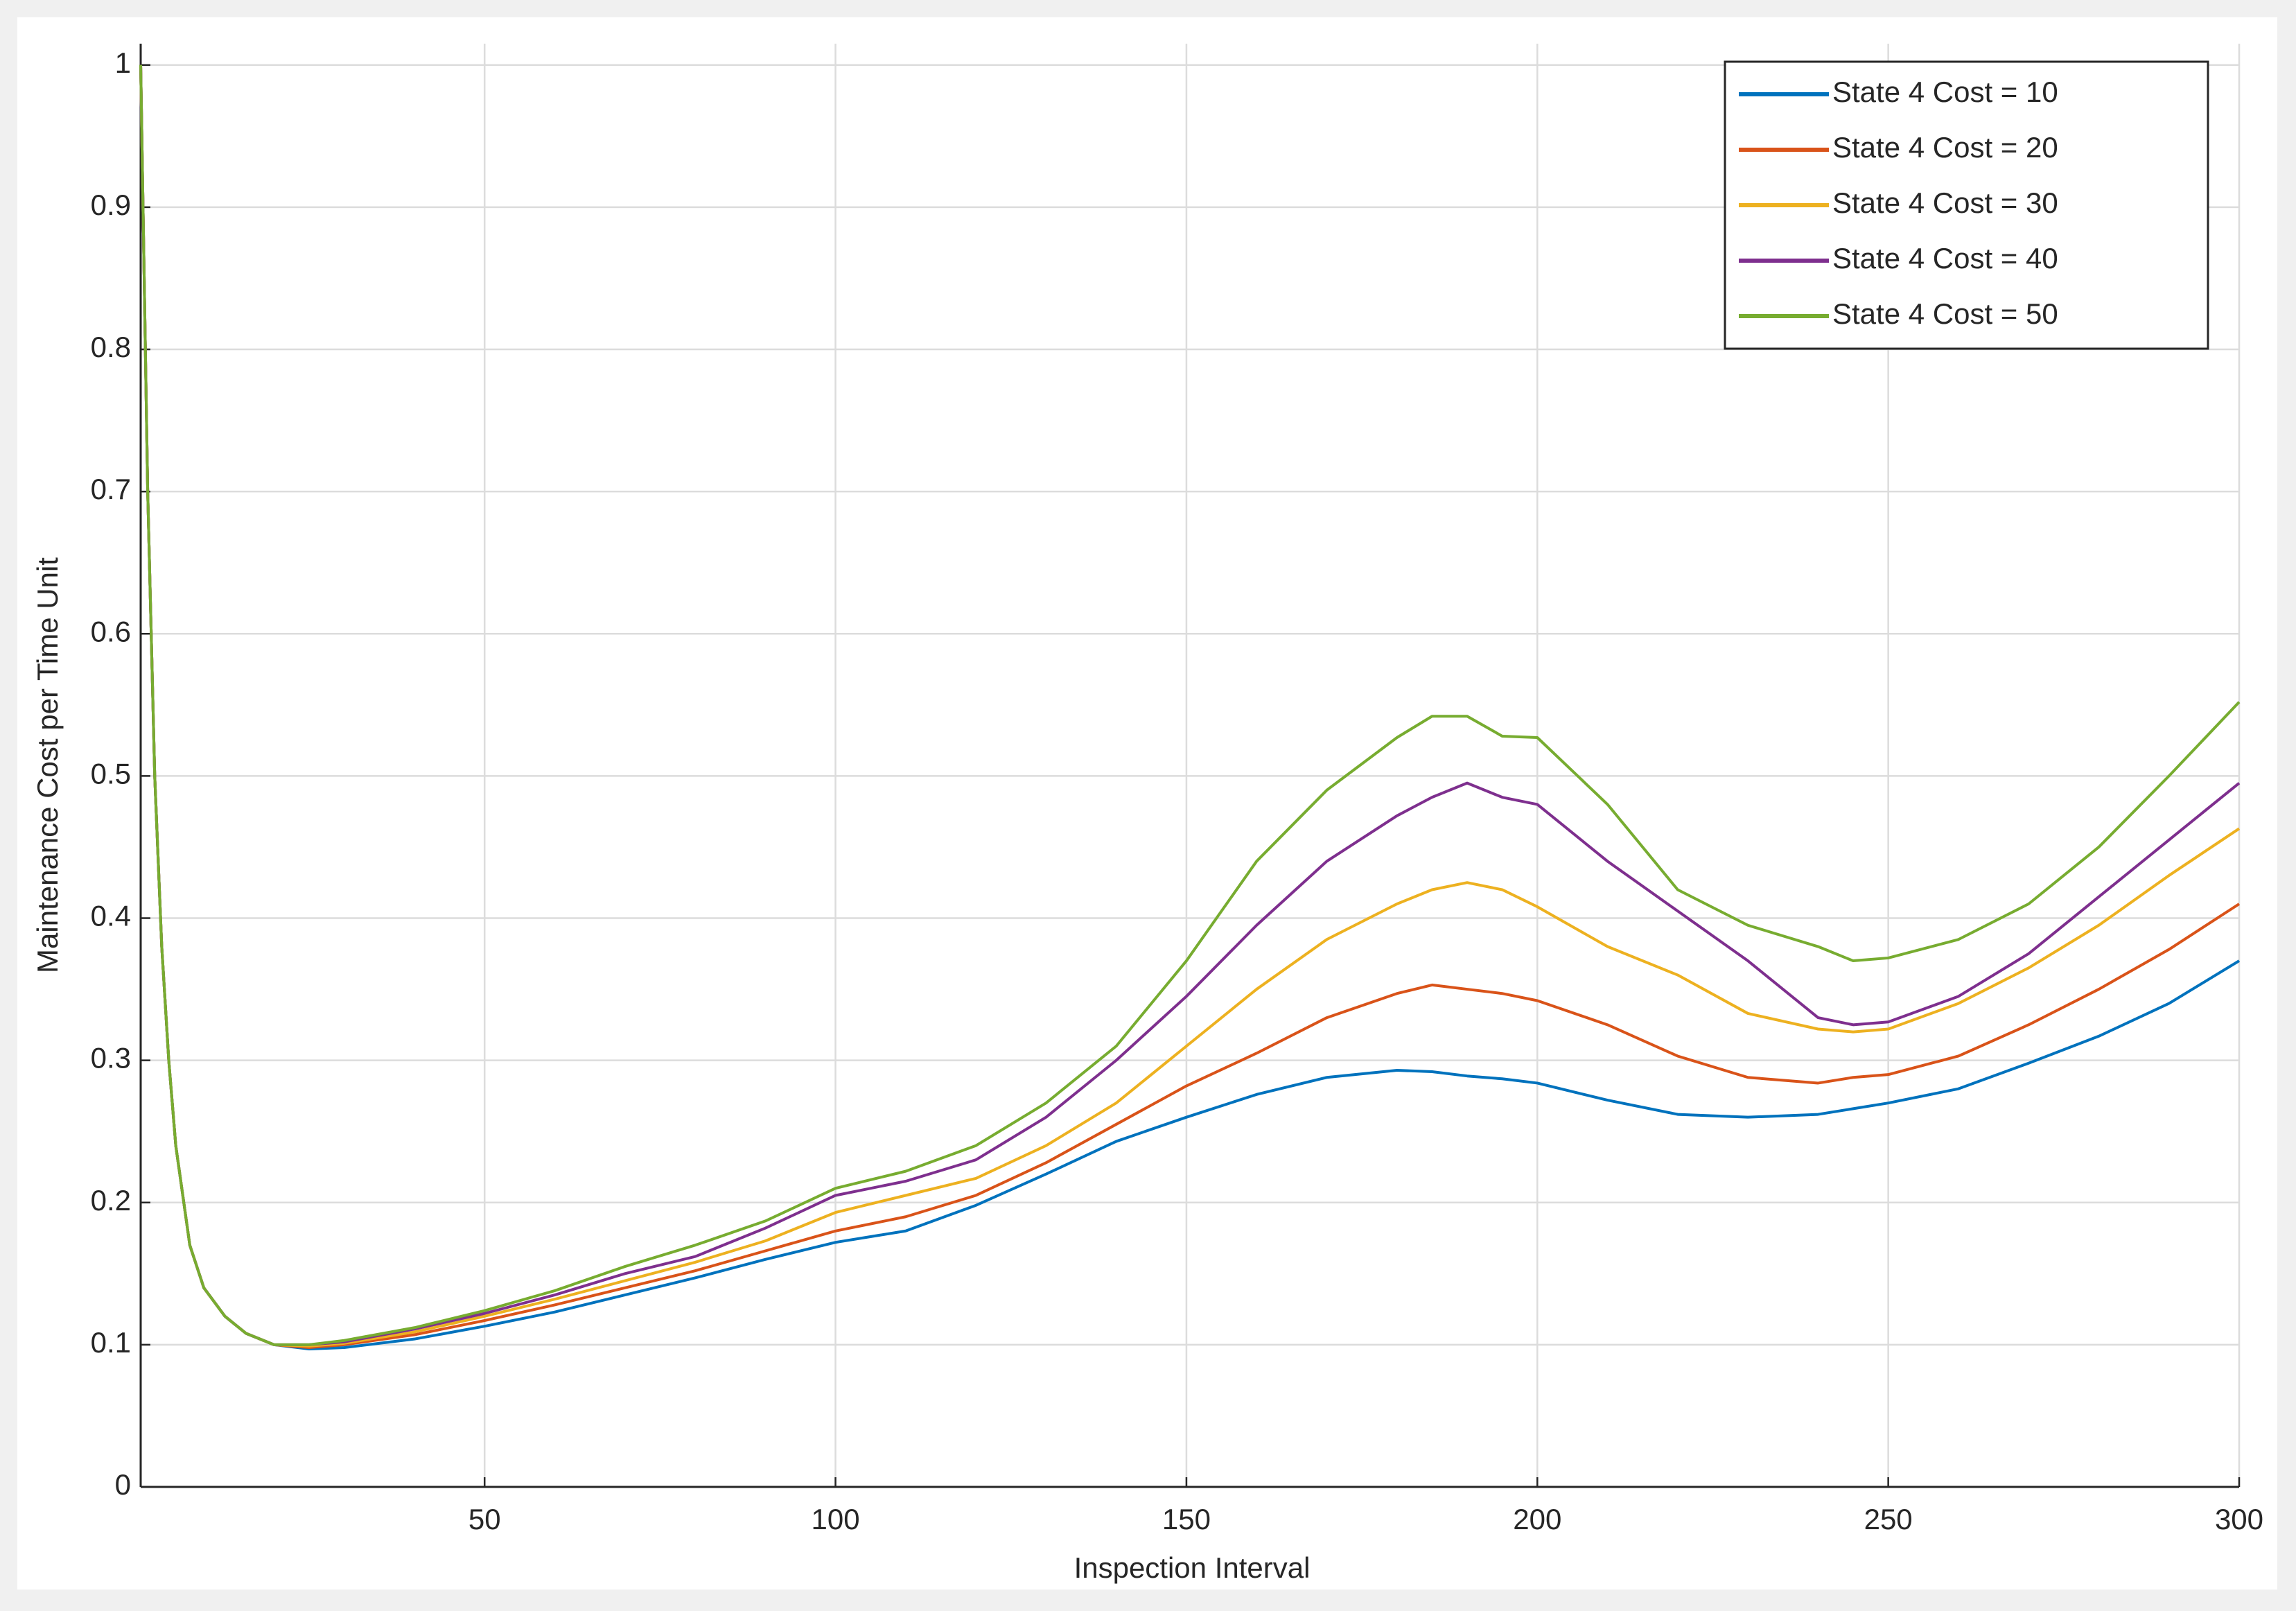  Describe the element at coordinates (47, 765) in the screenshot. I see `y-axis-label: Maintenance Cost per Time Unit` at that location.